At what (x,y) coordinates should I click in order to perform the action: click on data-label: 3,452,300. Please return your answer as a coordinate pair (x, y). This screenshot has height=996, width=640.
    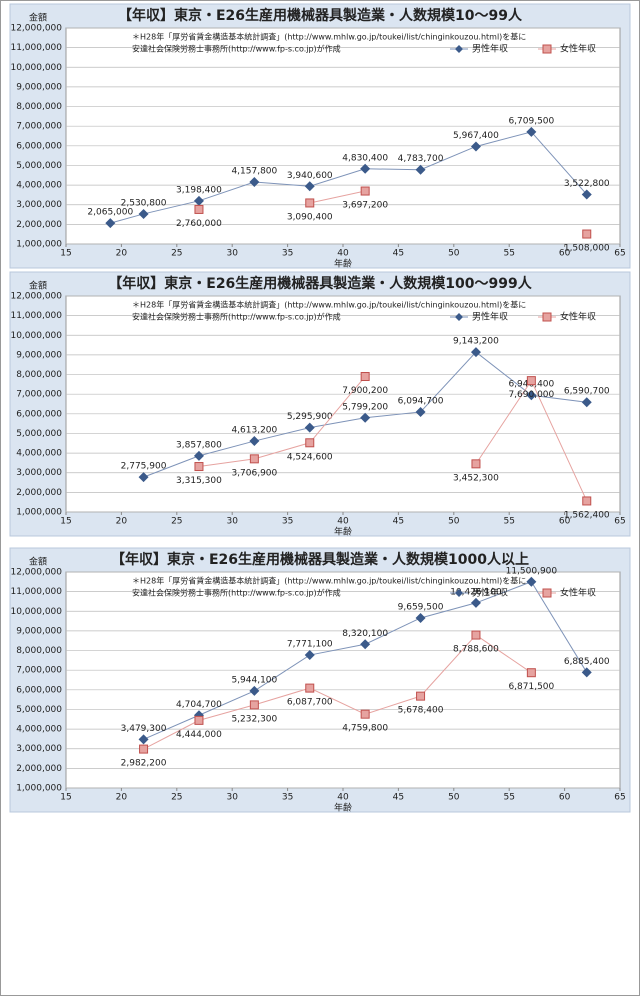
    Looking at the image, I should click on (476, 478).